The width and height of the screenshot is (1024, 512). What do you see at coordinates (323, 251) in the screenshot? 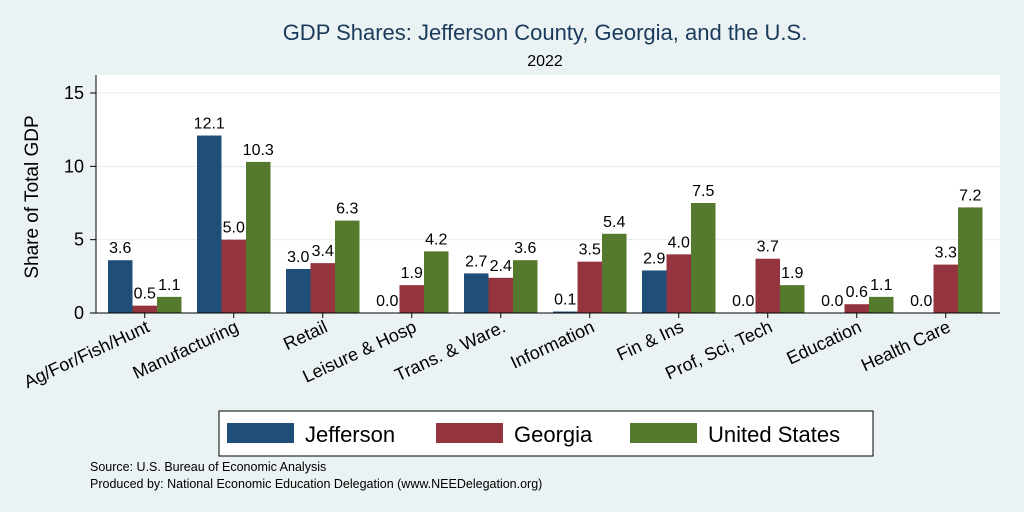
I see `data-label: 3.4` at bounding box center [323, 251].